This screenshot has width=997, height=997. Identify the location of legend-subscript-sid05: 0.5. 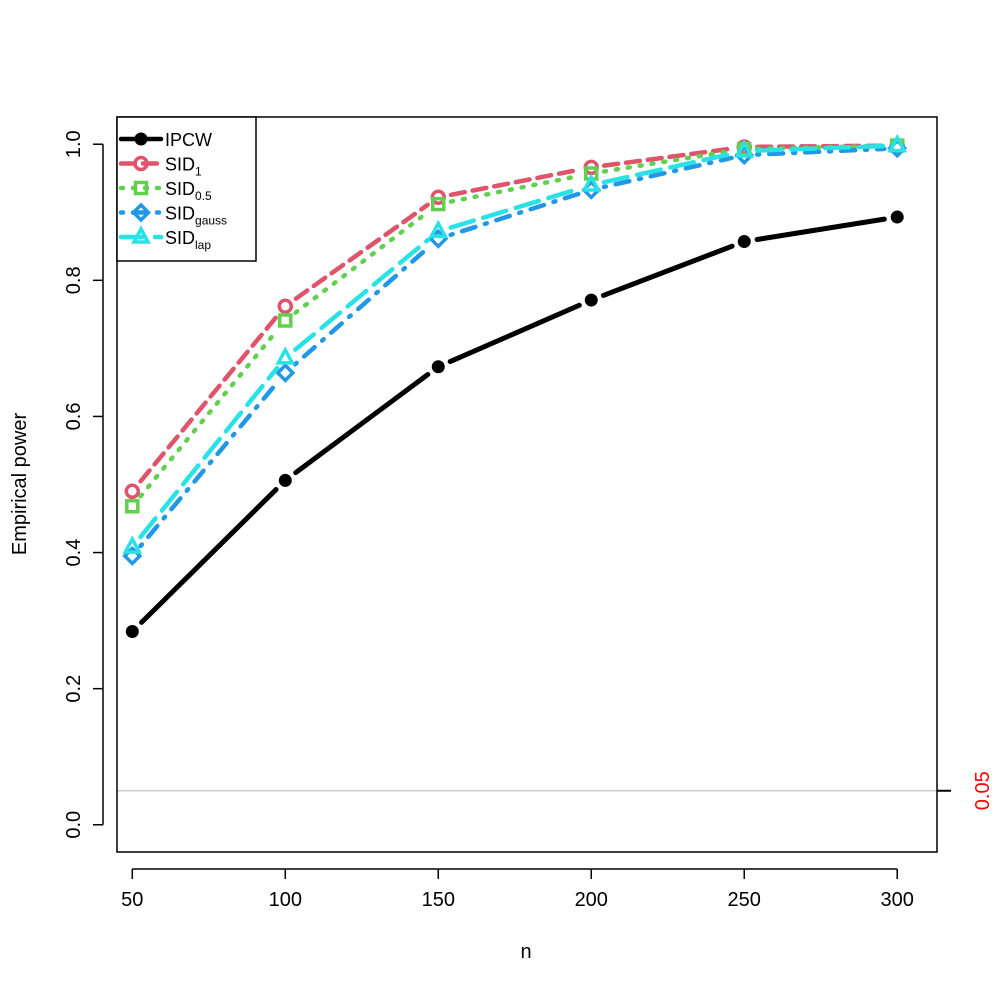
(203, 196).